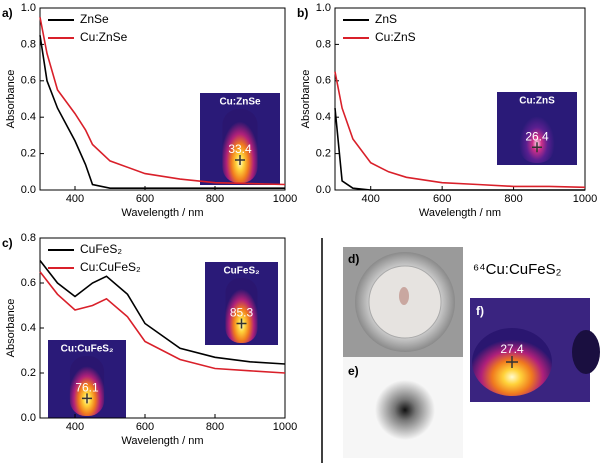  I want to click on photo-title: ⁶⁴Cu:CuFeS₂, so click(517, 269).